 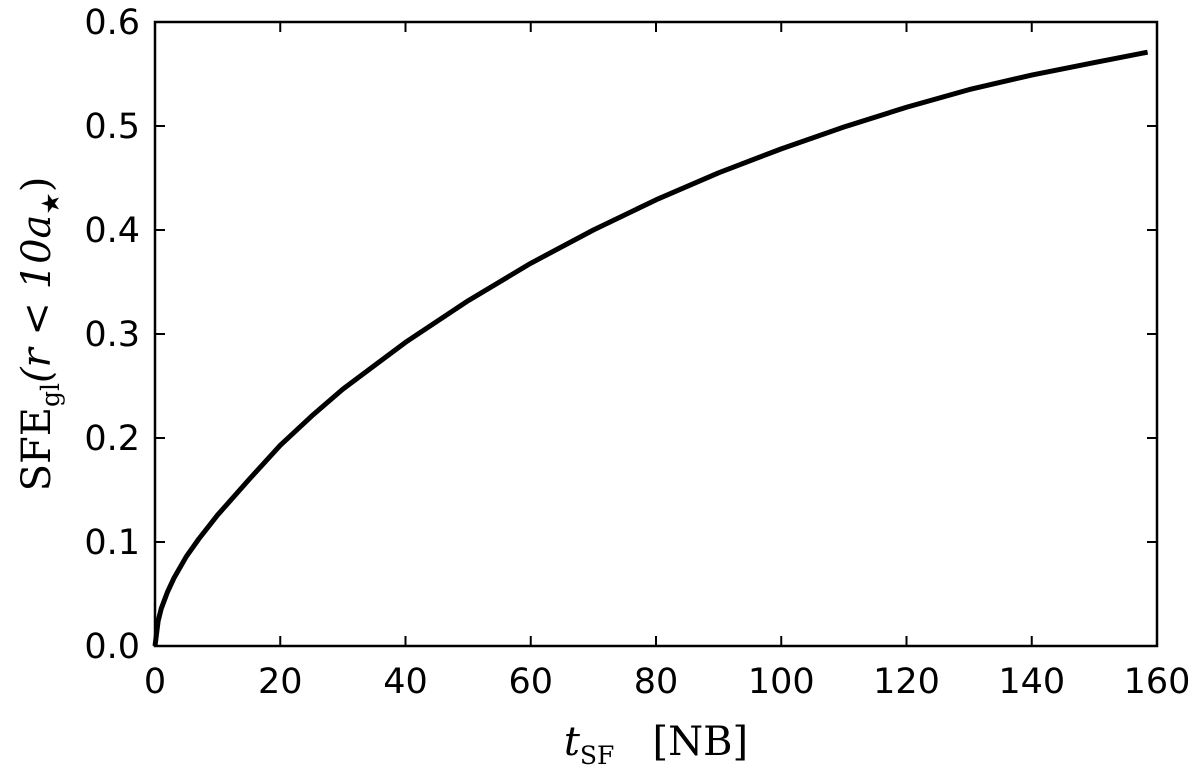 I want to click on x-axis-label-sub: SF, so click(x=597, y=755).